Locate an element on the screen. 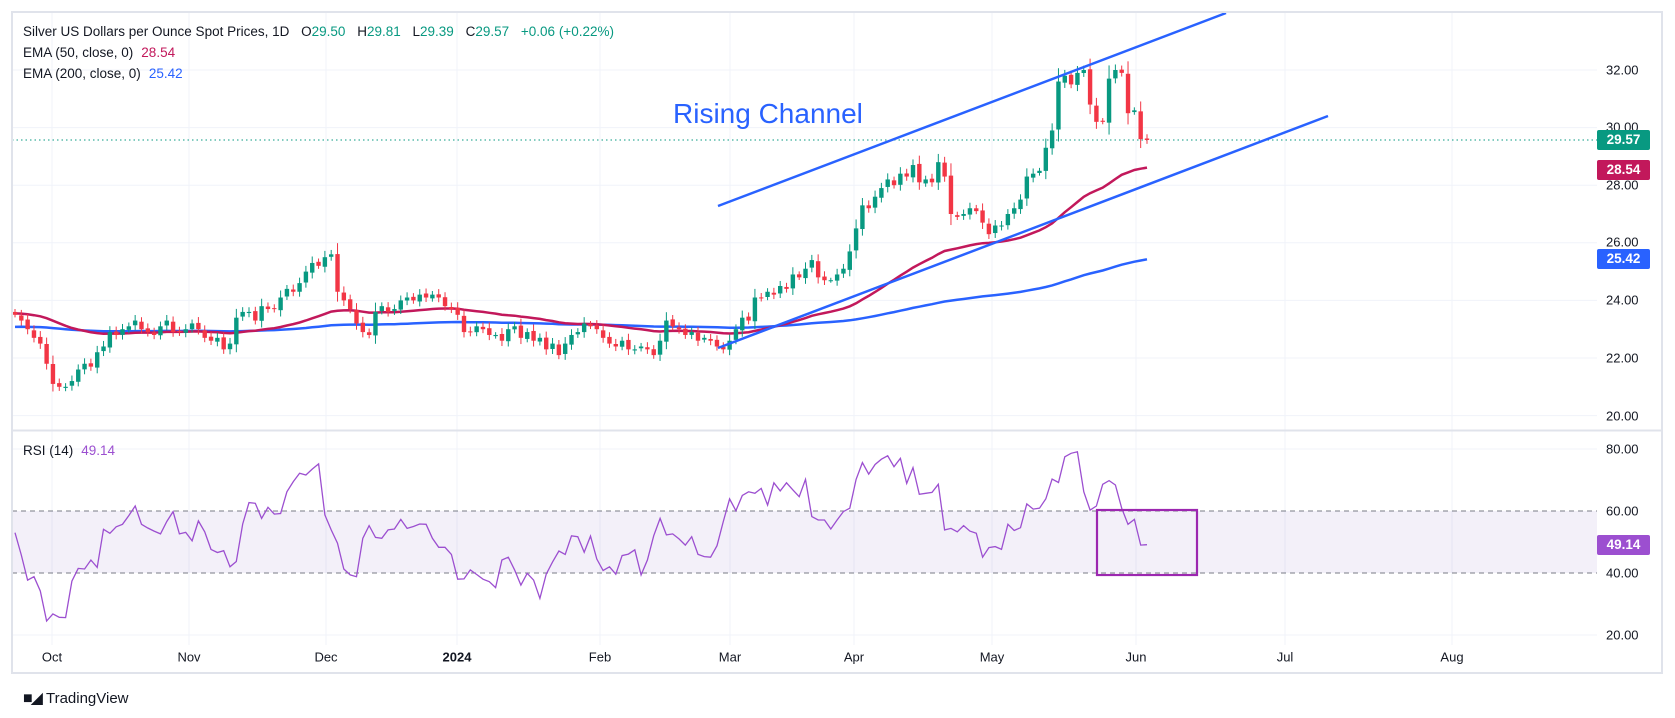 The image size is (1675, 718). rsi-tick: 20.00 is located at coordinates (1622, 635).